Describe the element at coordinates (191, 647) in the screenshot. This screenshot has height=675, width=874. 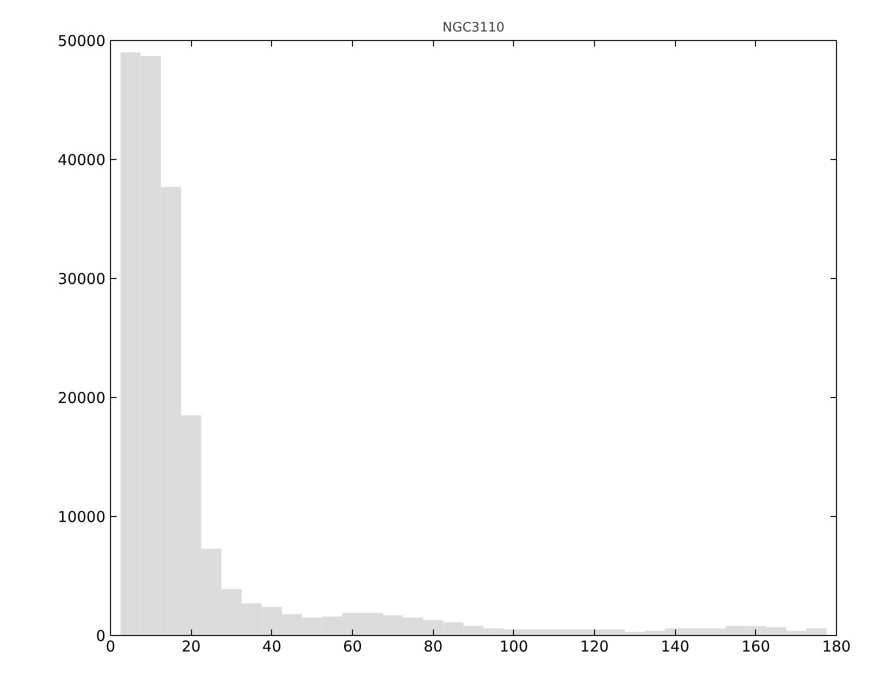
I see `x-tick-label: 20` at that location.